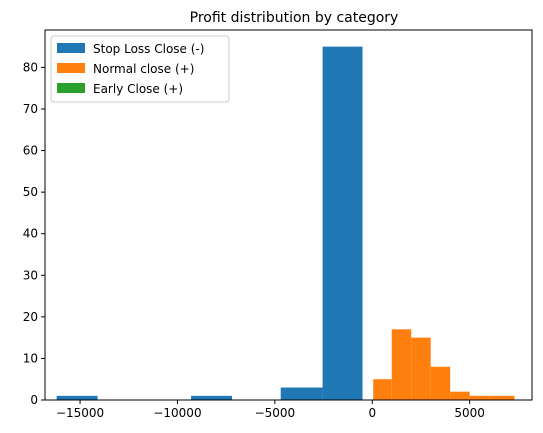  What do you see at coordinates (30, 151) in the screenshot?
I see `y-tick-label: 60` at bounding box center [30, 151].